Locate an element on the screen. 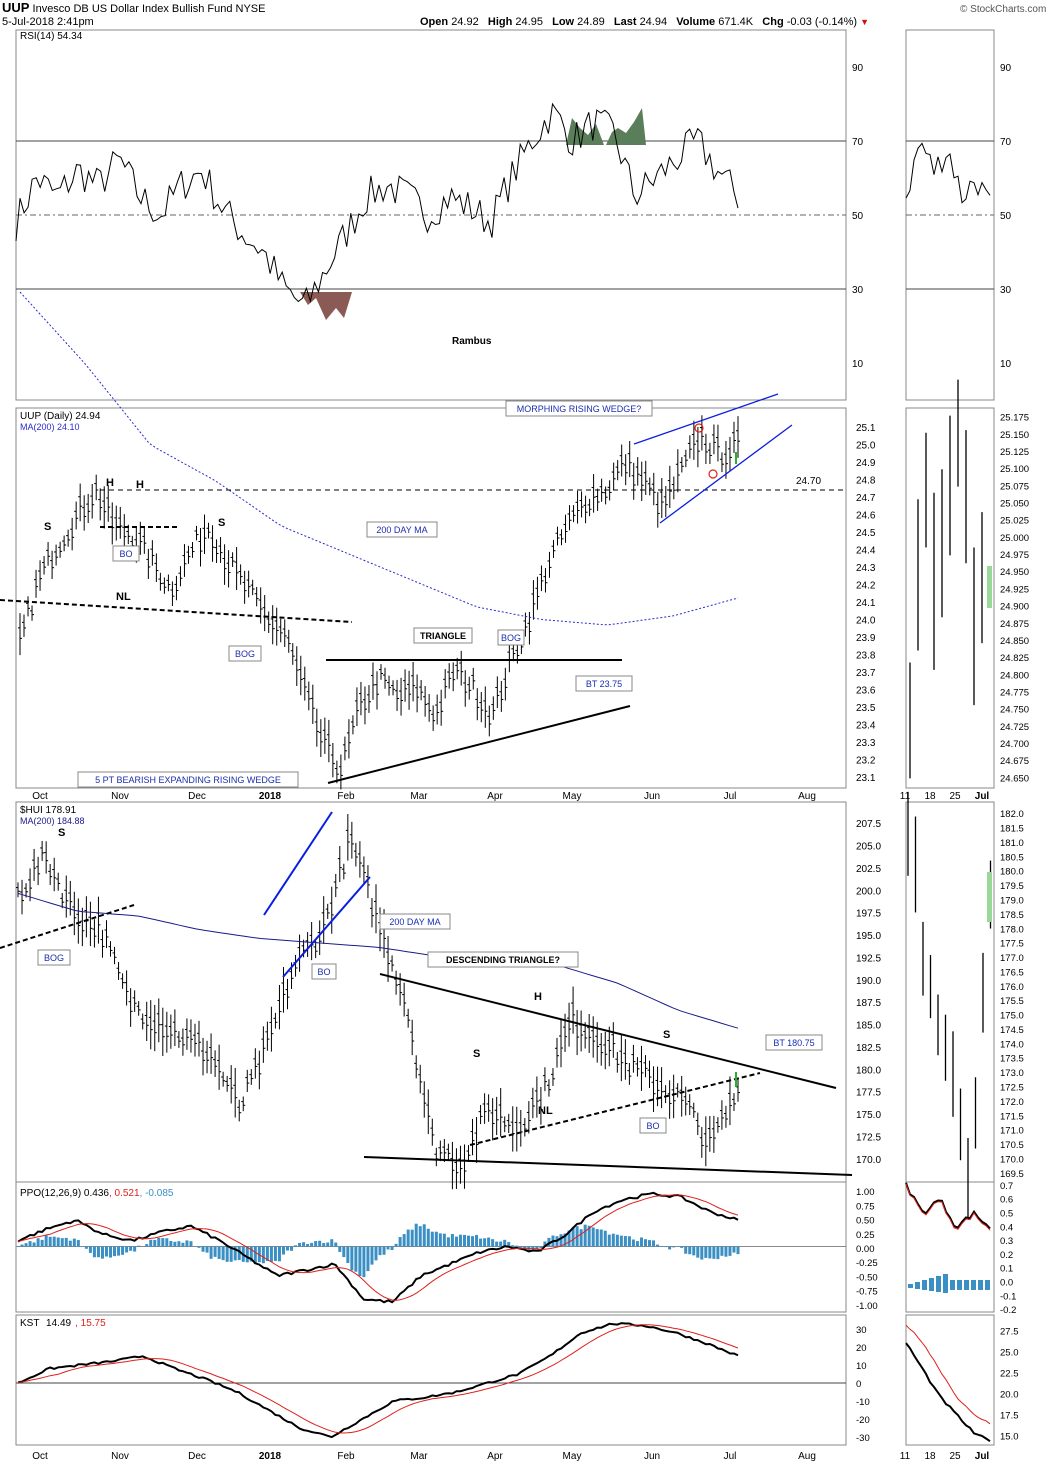 The height and width of the screenshot is (1465, 1050). x-axis-label: Apr is located at coordinates (495, 796).